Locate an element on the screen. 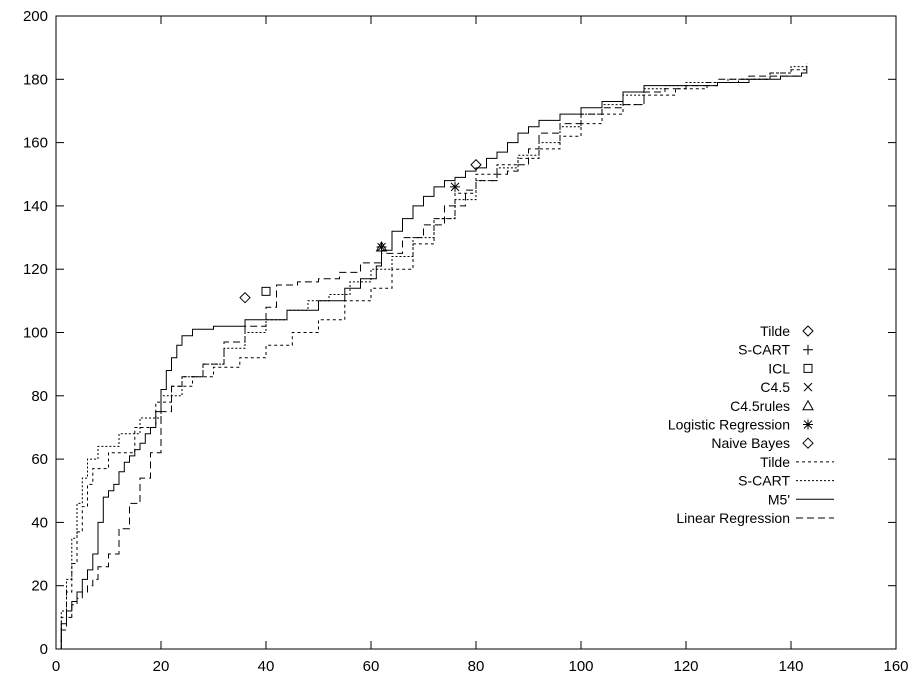  x-tick-label: 20 is located at coordinates (161, 666).